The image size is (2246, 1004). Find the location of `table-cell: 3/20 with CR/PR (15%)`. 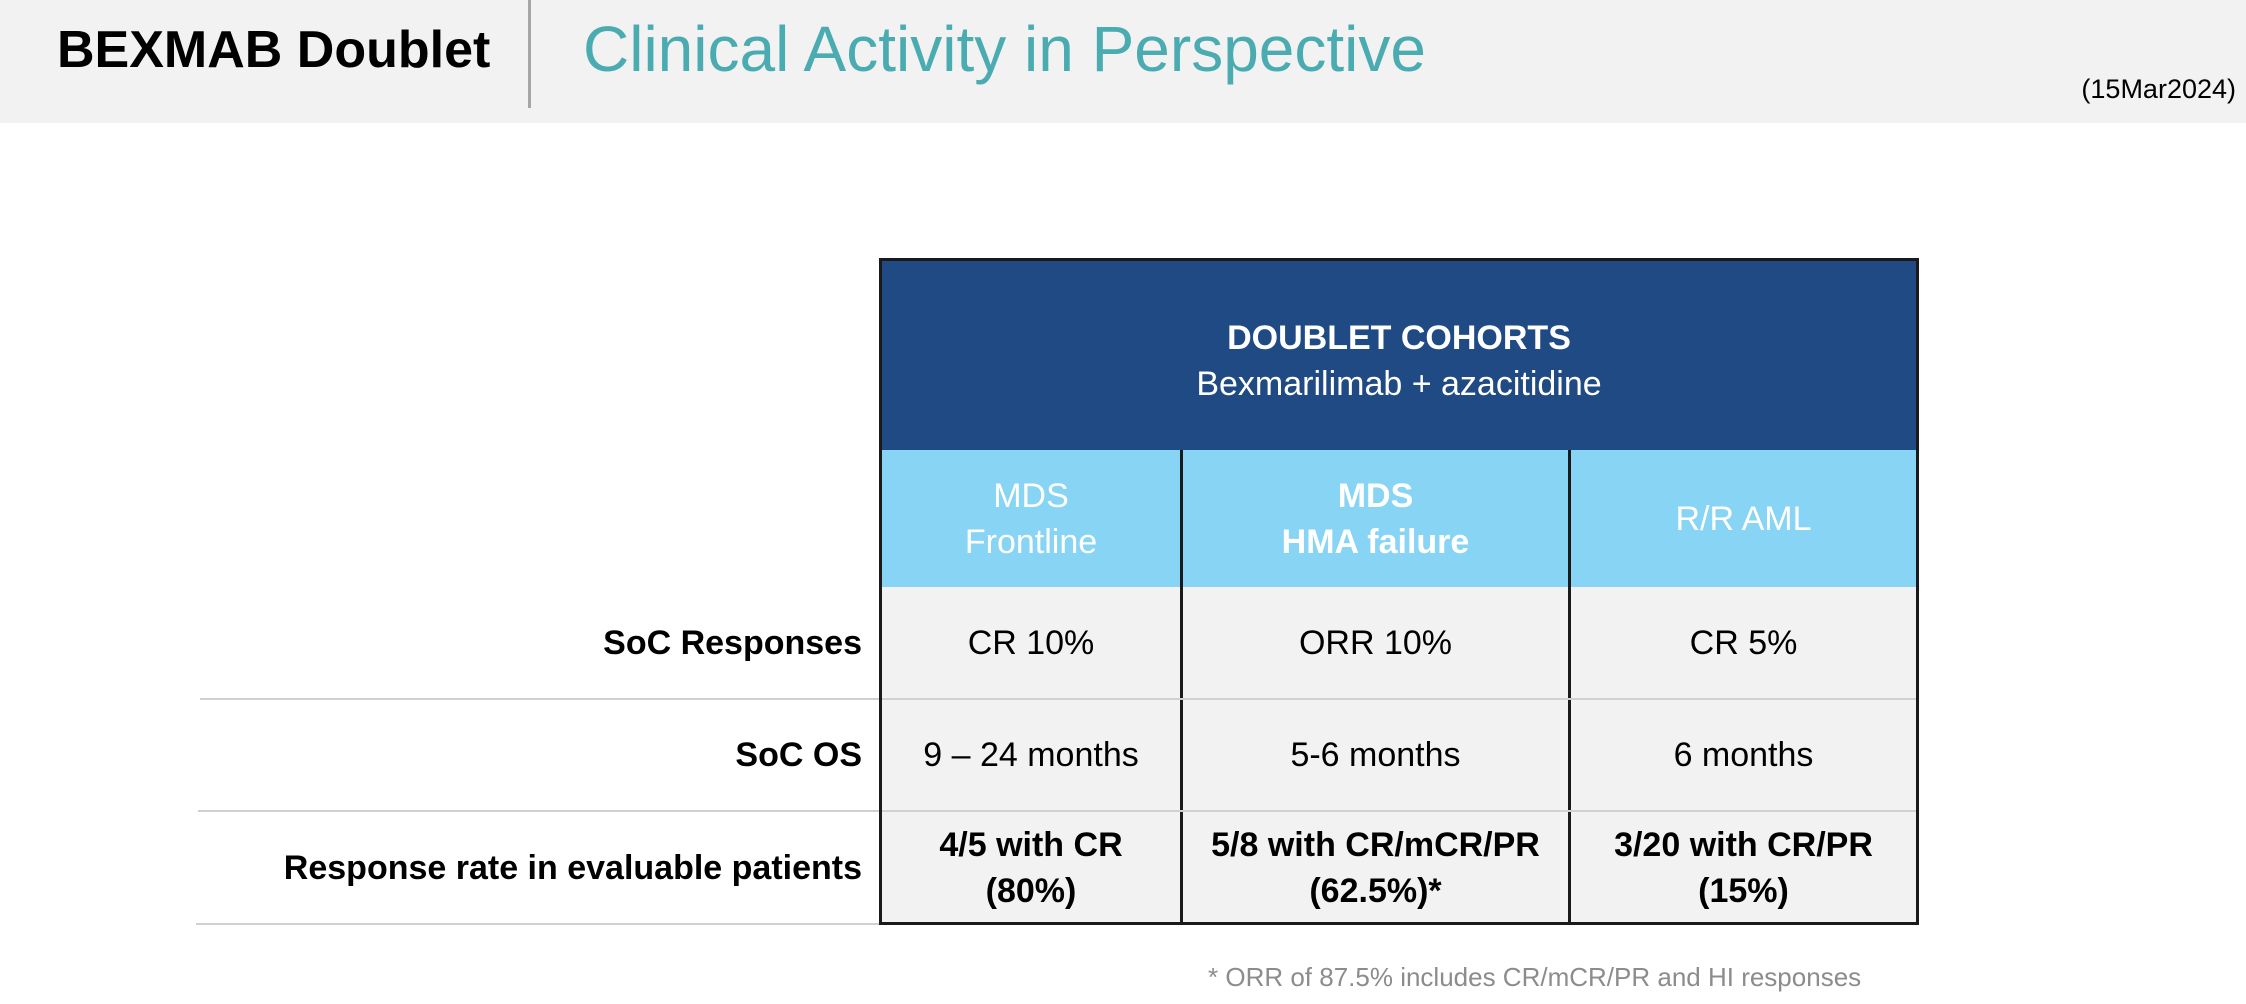

table-cell: 3/20 with CR/PR (15%) is located at coordinates (1743, 868).